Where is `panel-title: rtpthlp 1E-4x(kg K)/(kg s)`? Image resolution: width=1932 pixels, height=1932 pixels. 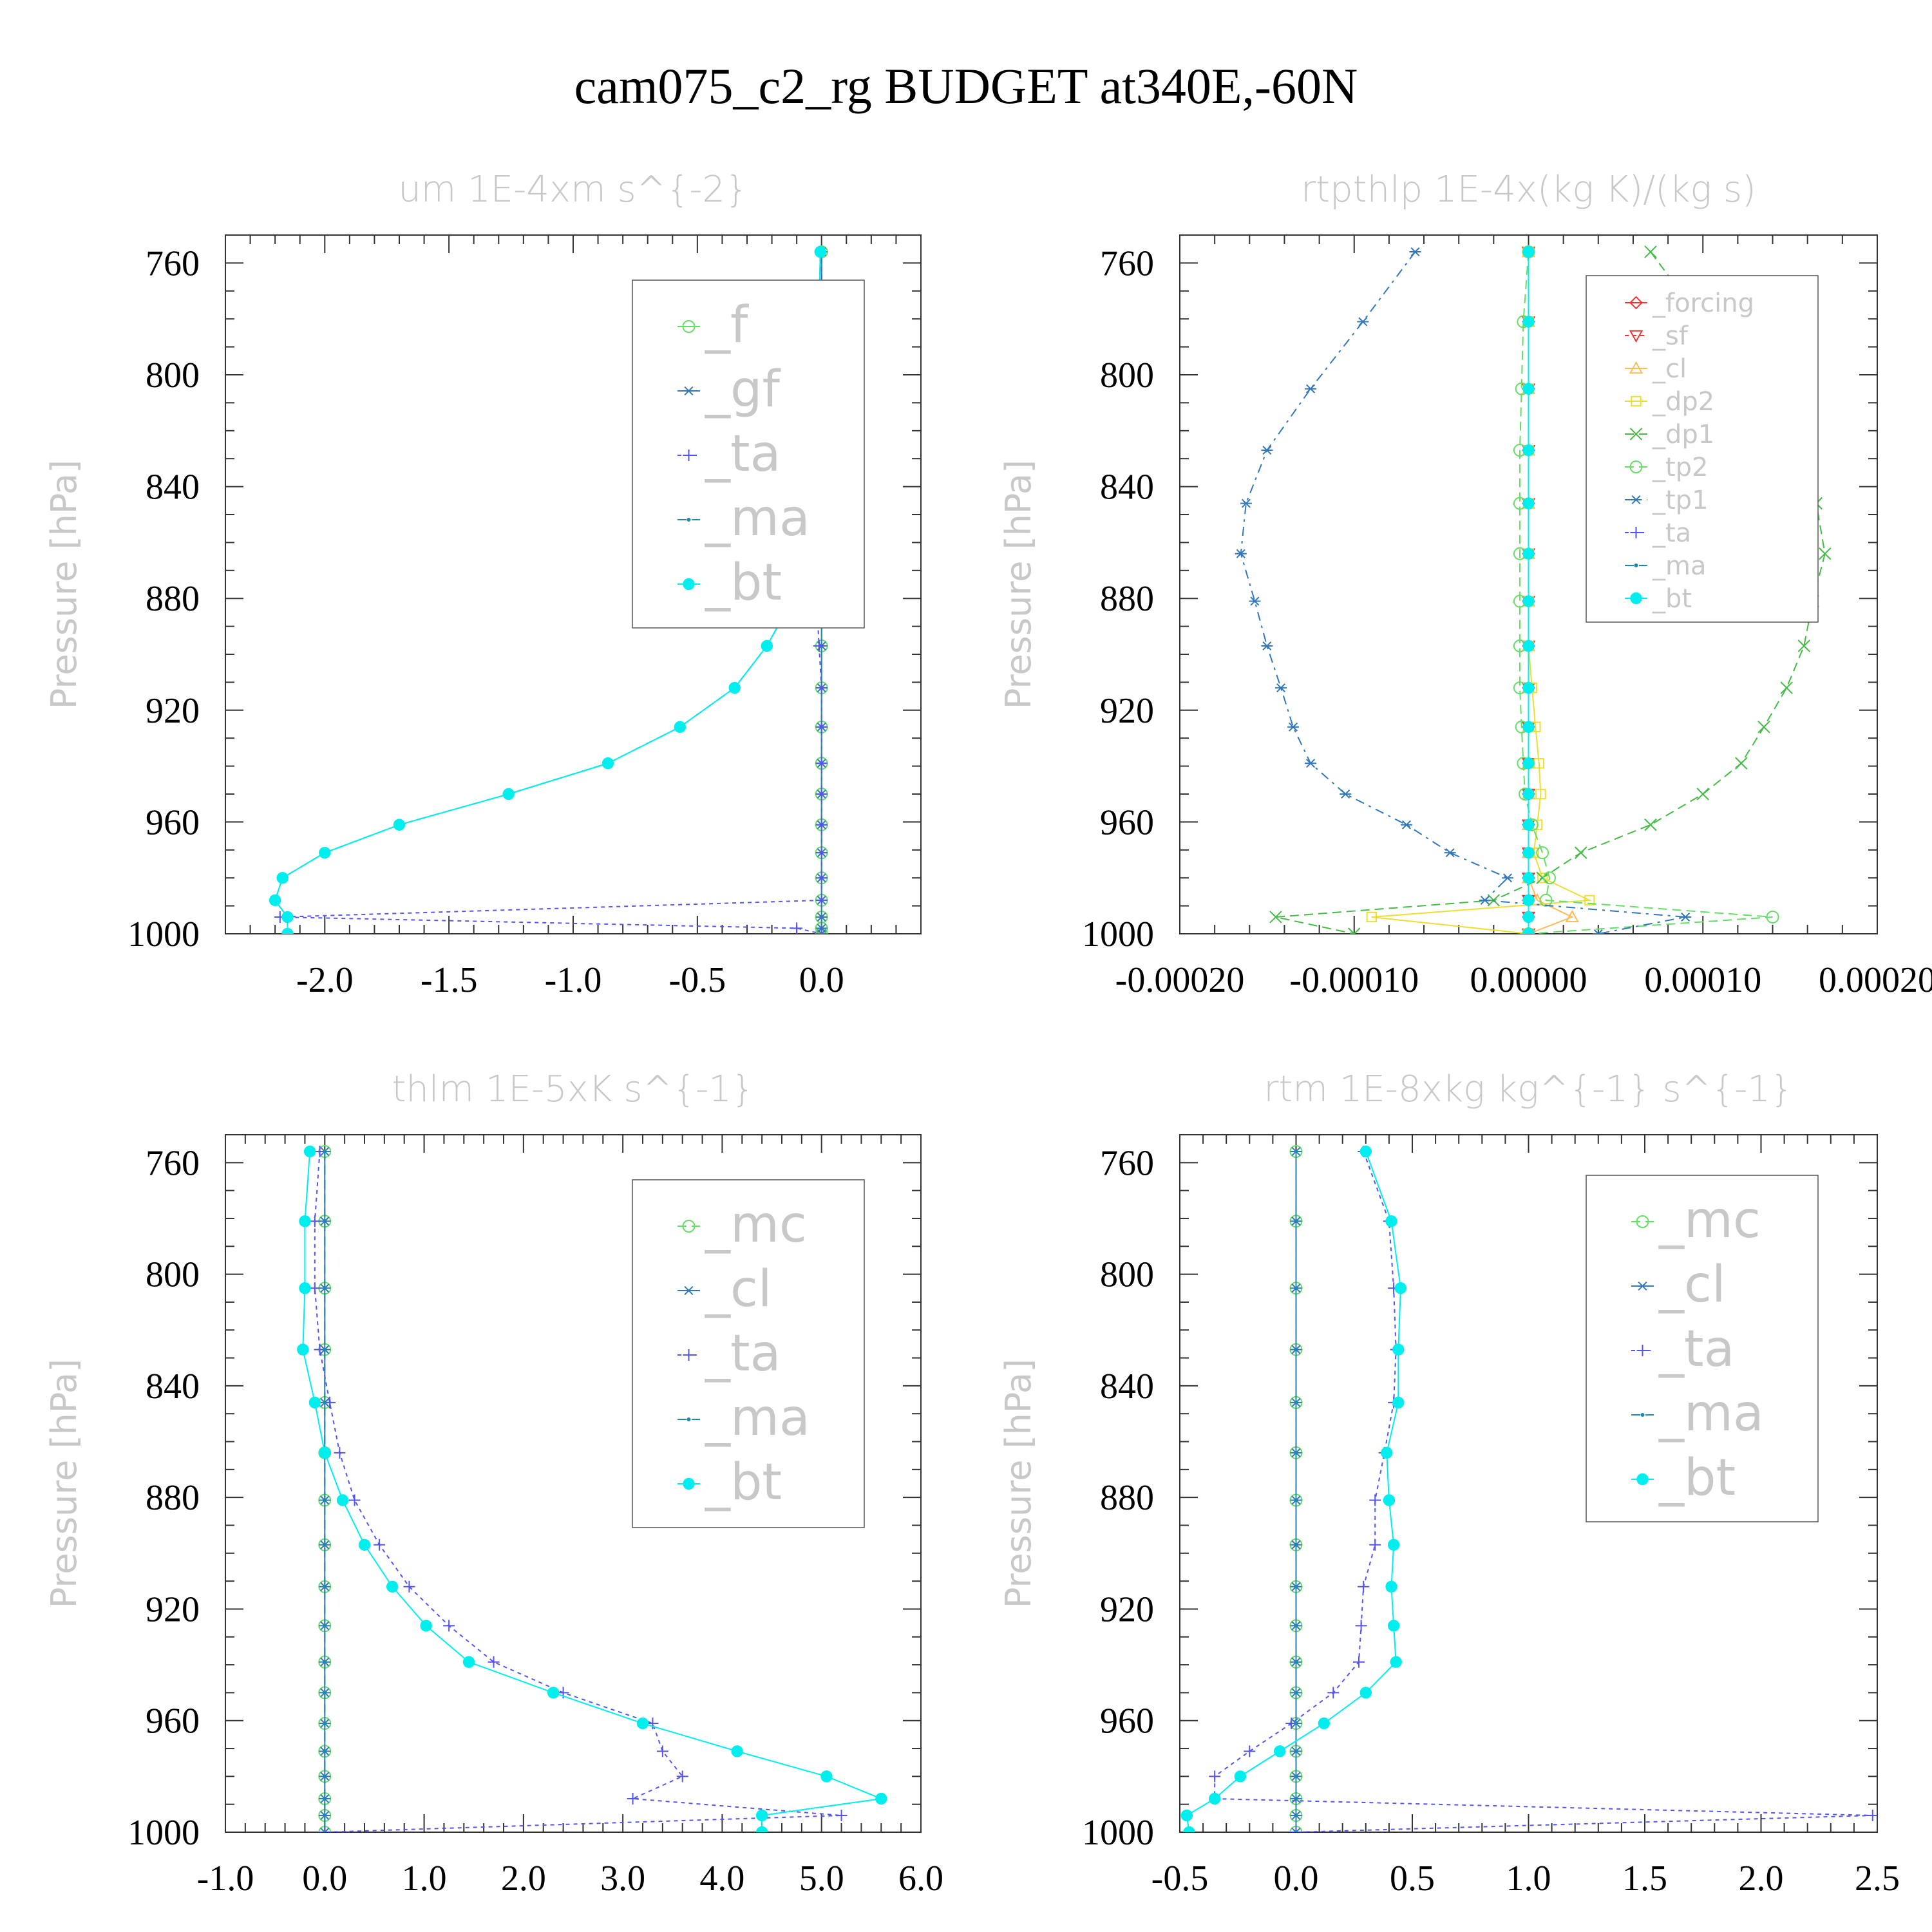 panel-title: rtpthlp 1E-4x(kg K)/(kg s) is located at coordinates (1529, 190).